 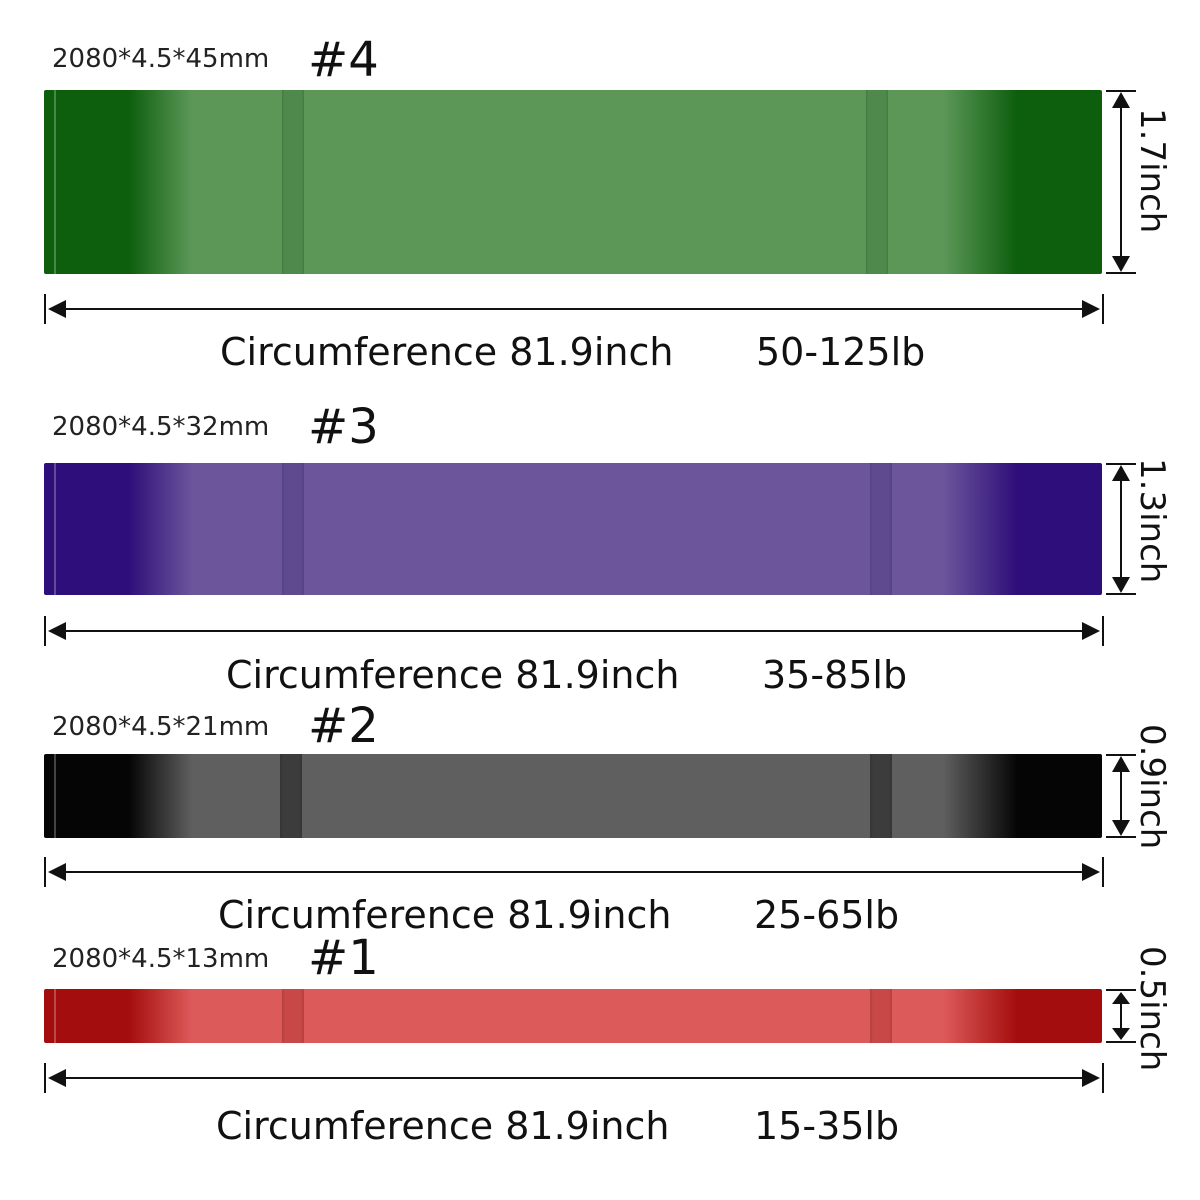 What do you see at coordinates (827, 1126) in the screenshot?
I see `resistance-range: 15-35lb` at bounding box center [827, 1126].